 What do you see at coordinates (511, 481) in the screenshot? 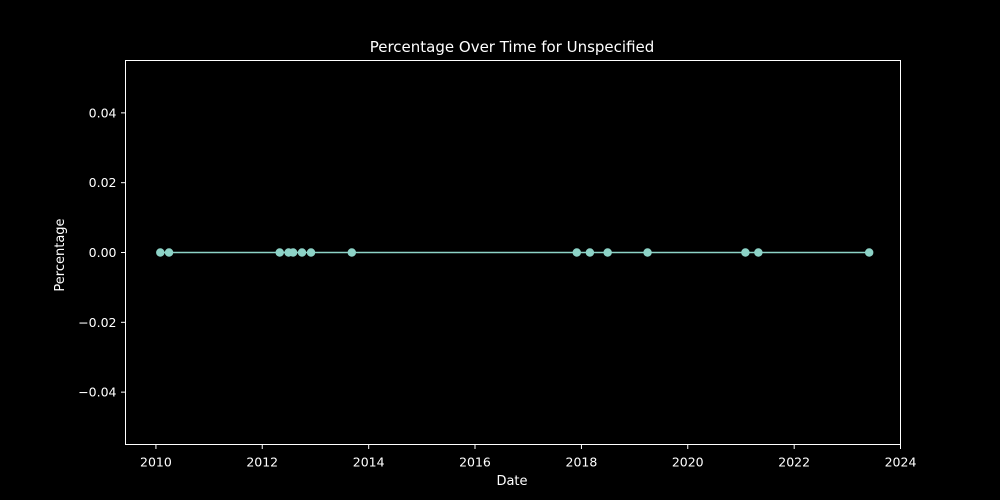
I see `x-axis-title: Date` at bounding box center [511, 481].